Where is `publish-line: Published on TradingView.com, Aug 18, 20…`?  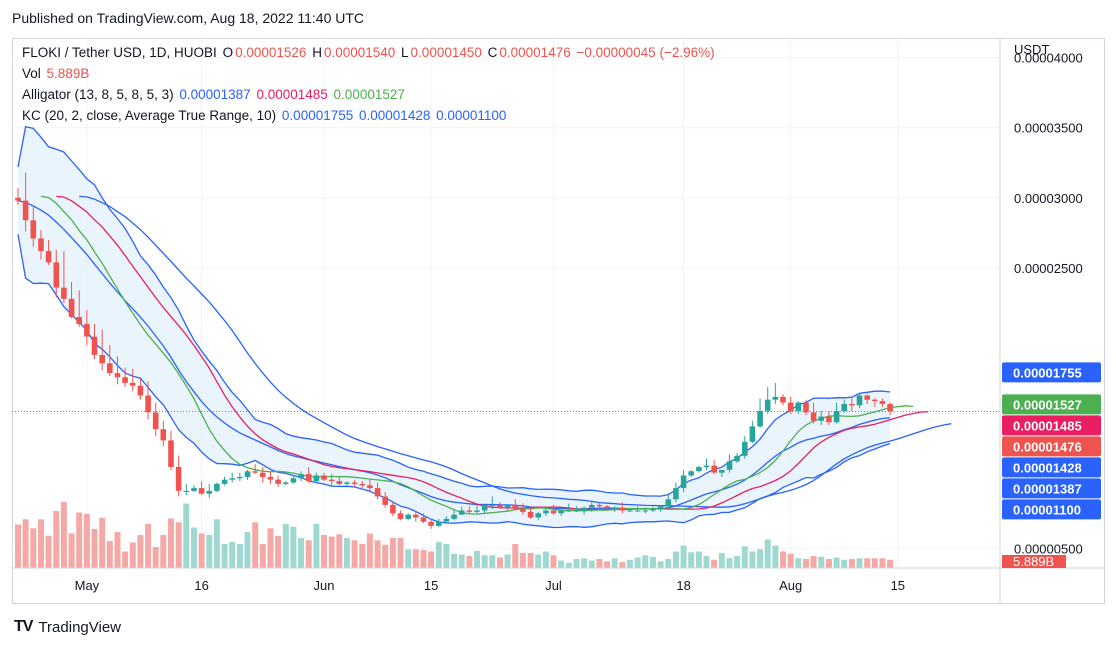
publish-line: Published on TradingView.com, Aug 18, 20… is located at coordinates (188, 18).